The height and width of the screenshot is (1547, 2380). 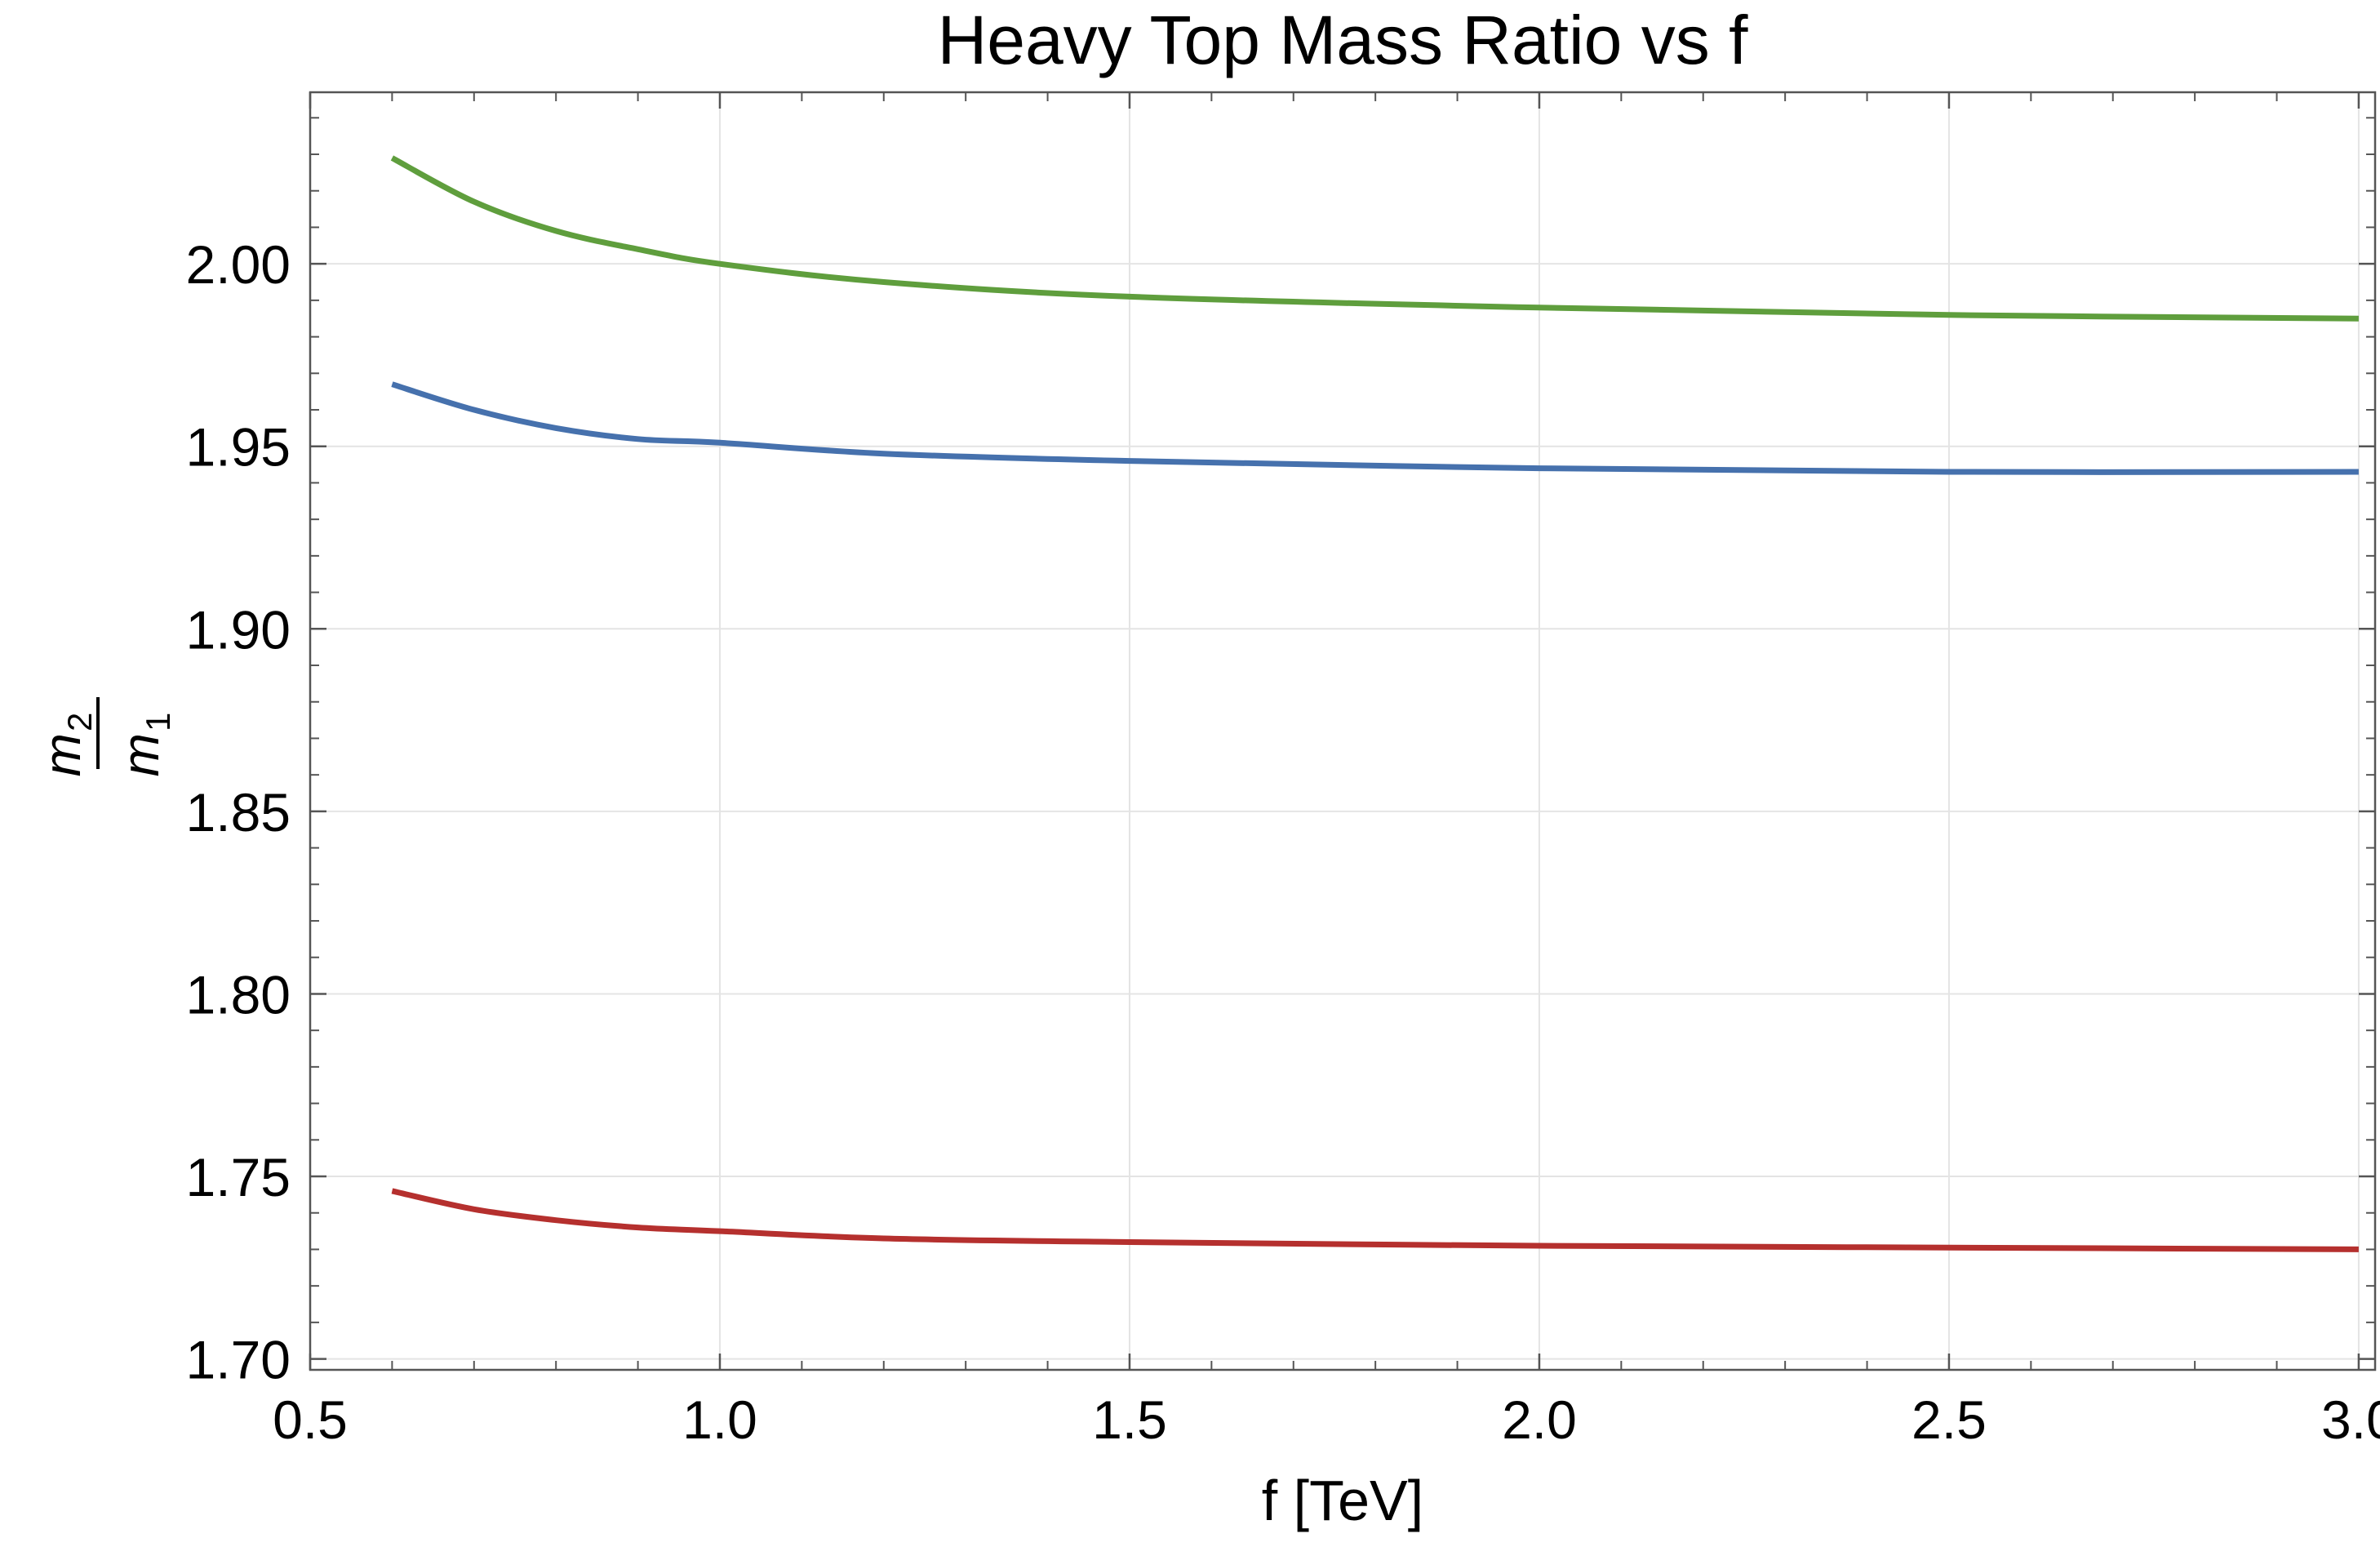 What do you see at coordinates (1129, 1420) in the screenshot?
I see `x-tick-label: 1.5` at bounding box center [1129, 1420].